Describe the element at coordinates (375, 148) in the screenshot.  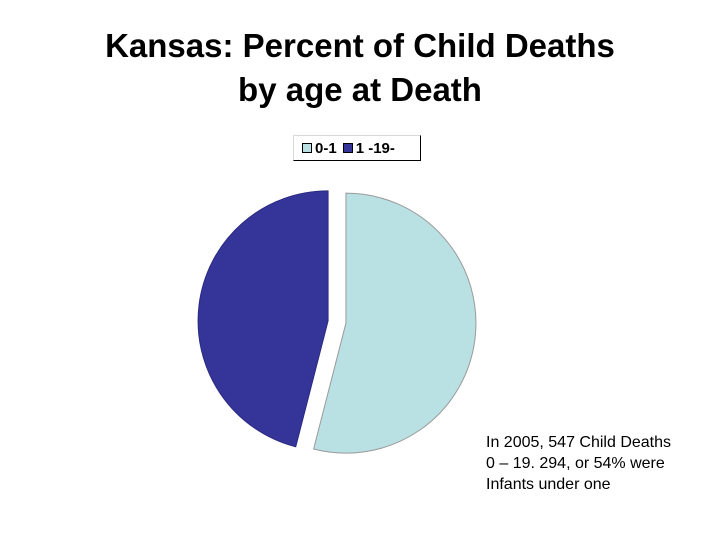
I see `legend-label-1-19: 1 -19-` at that location.